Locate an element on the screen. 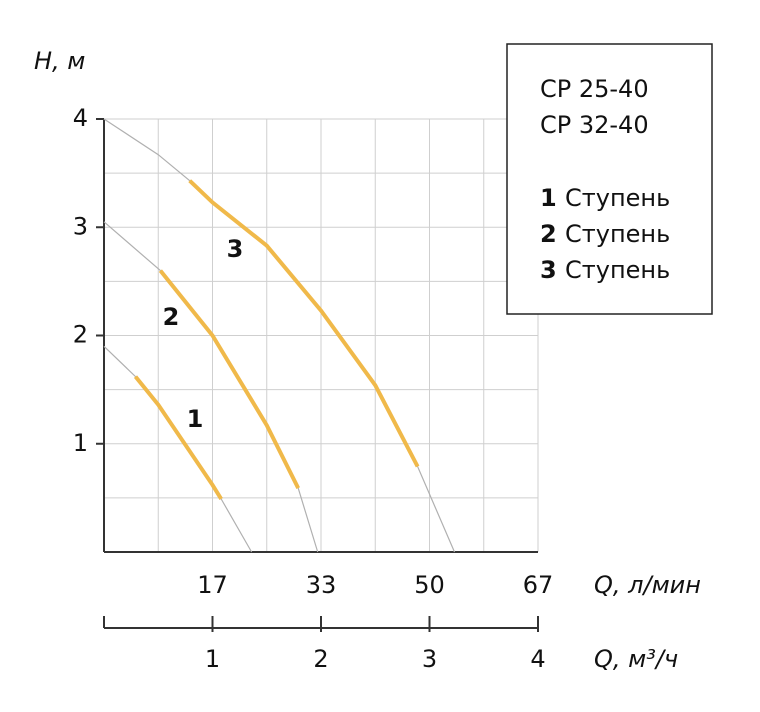 The image size is (760, 712). x-tick-label: 1 is located at coordinates (212, 659).